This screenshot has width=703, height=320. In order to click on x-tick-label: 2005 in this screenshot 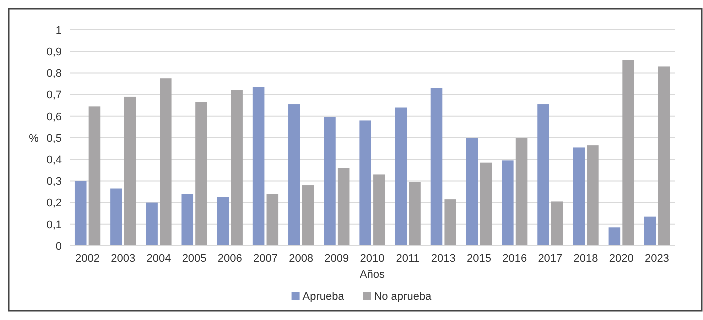, I will do `click(194, 259)`.